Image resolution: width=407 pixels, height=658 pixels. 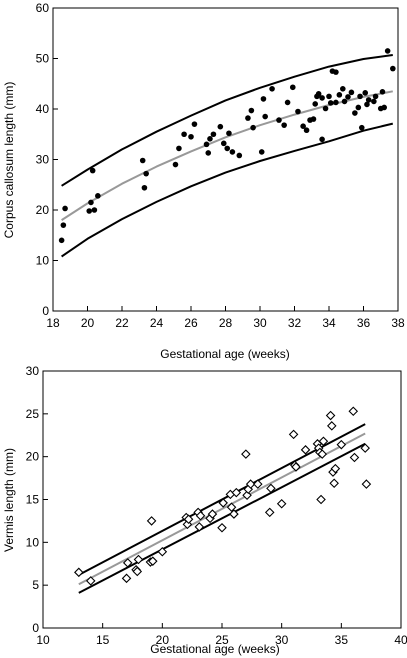 I want to click on x-tick-label: 15, so click(x=103, y=640).